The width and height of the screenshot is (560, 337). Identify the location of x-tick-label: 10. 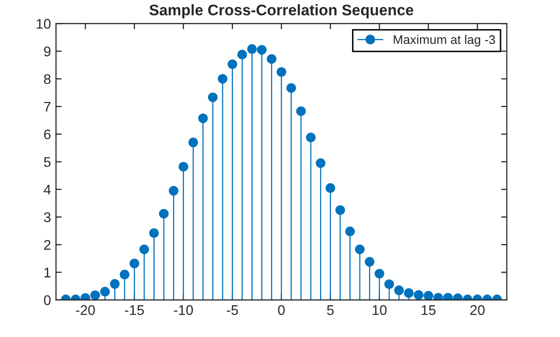
(379, 310).